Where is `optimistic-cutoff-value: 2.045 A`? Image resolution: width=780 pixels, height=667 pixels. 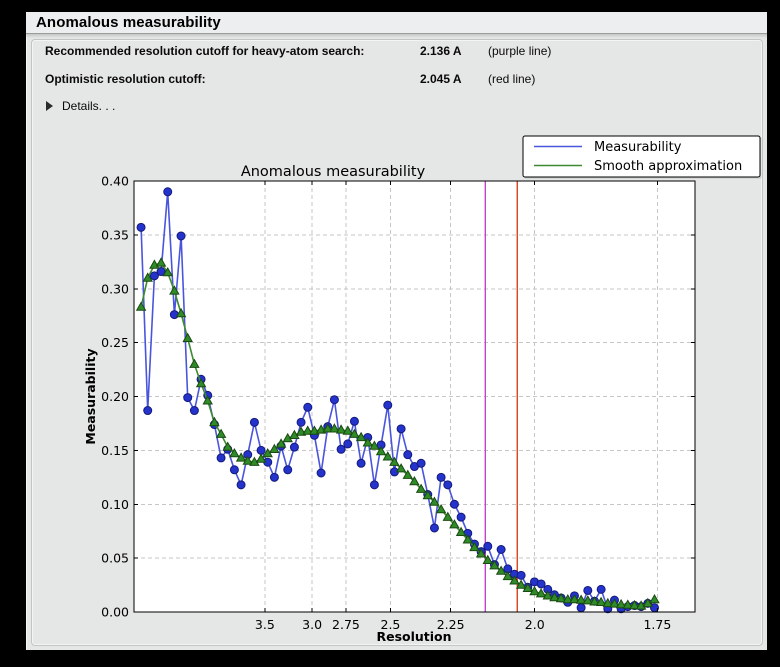 optimistic-cutoff-value: 2.045 A is located at coordinates (441, 79).